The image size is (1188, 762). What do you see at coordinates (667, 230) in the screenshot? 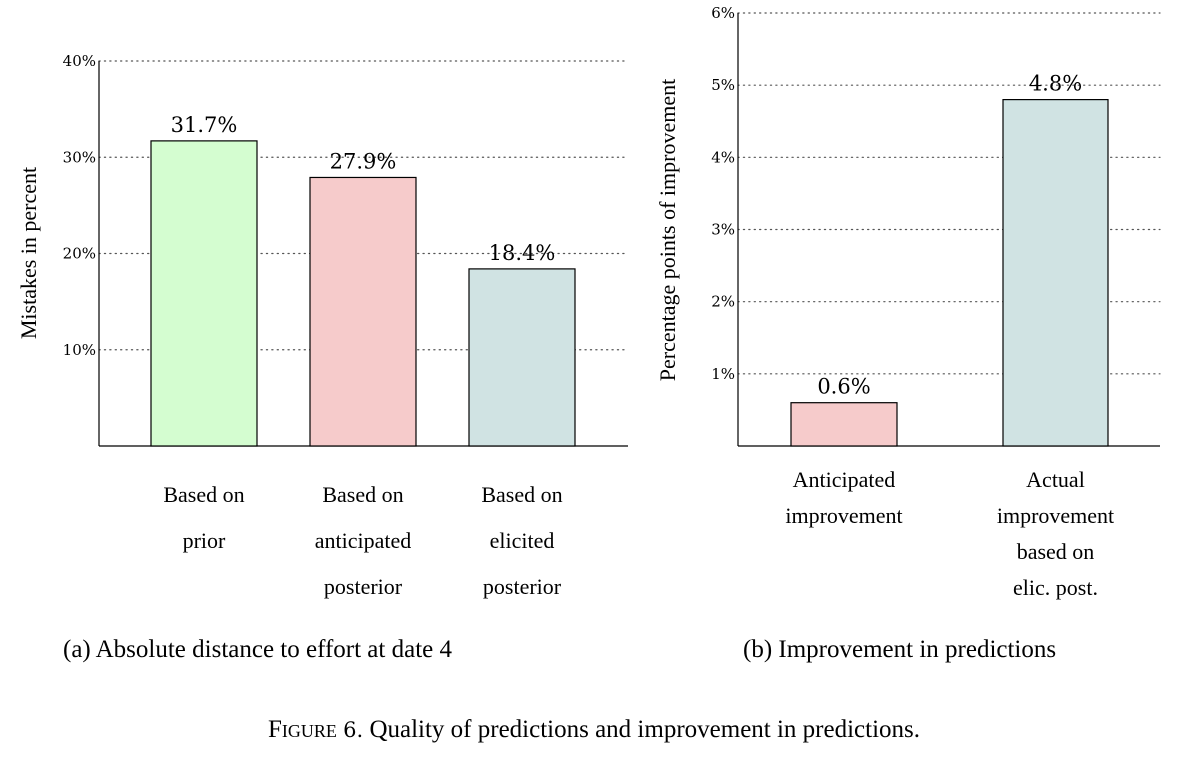
I see `y-axis-title: Percentage points of improvement` at bounding box center [667, 230].